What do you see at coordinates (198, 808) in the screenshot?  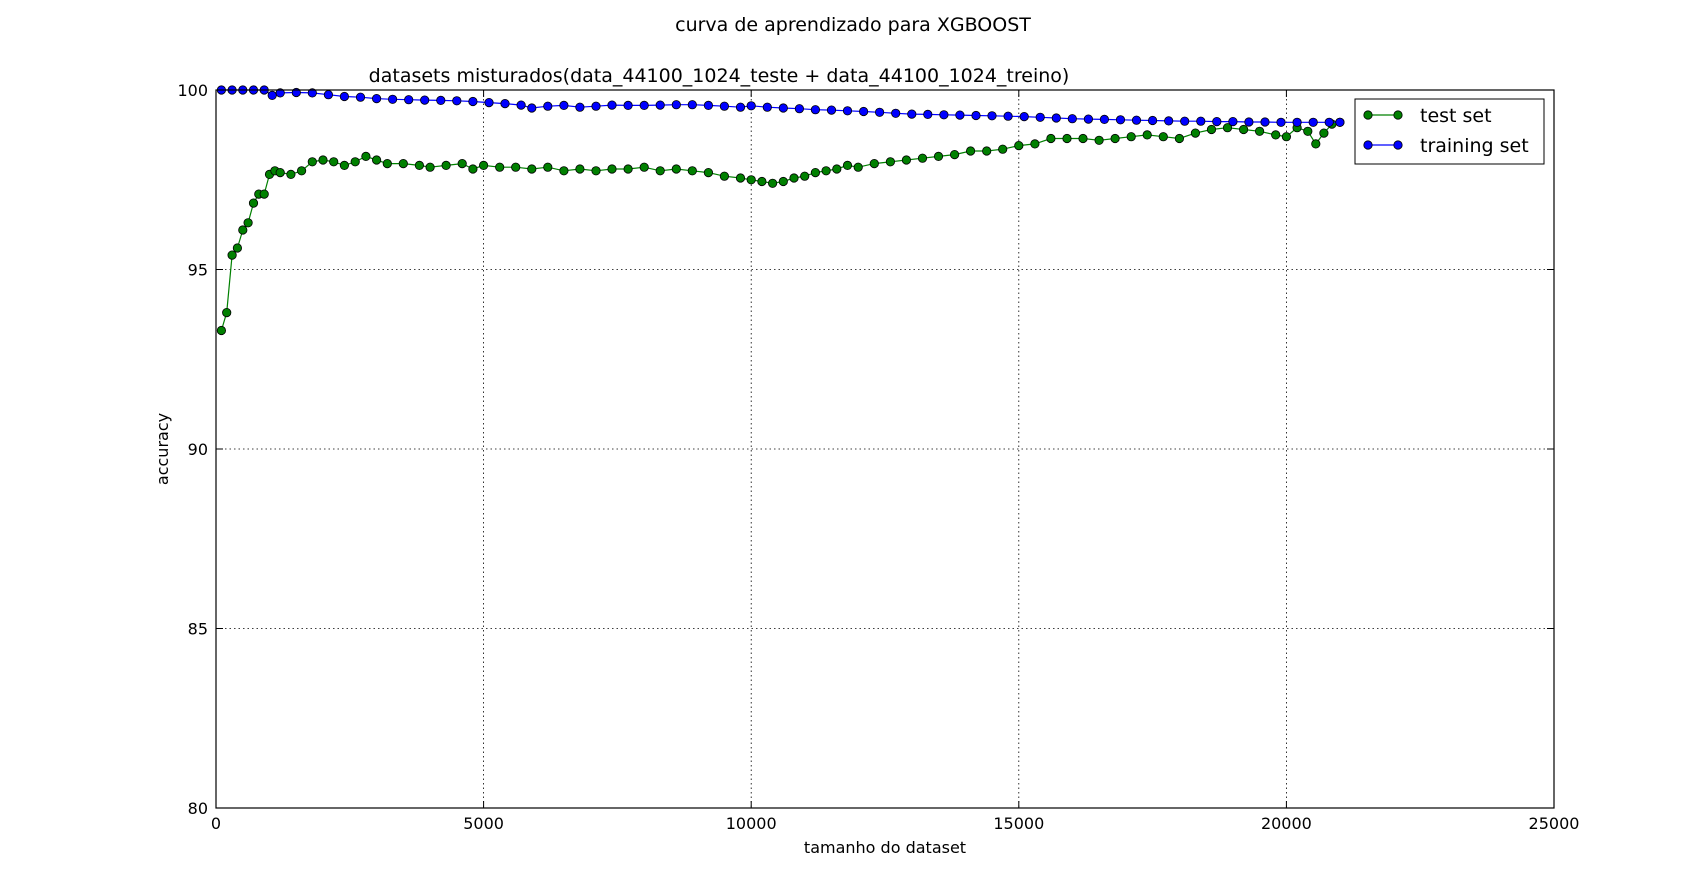 I see `y-tick-label: 80` at bounding box center [198, 808].